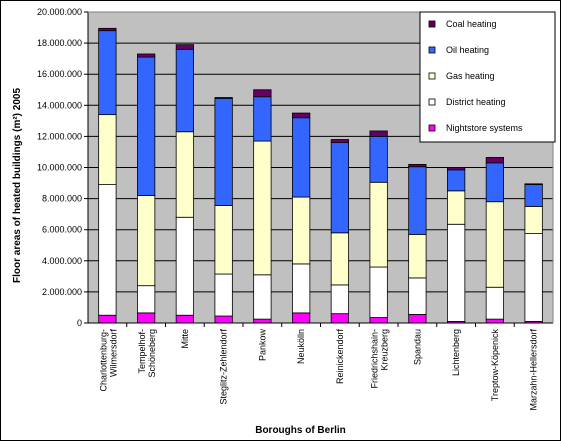  I want to click on x-tick-label-line: Treptow-Köpenick, so click(495, 365).